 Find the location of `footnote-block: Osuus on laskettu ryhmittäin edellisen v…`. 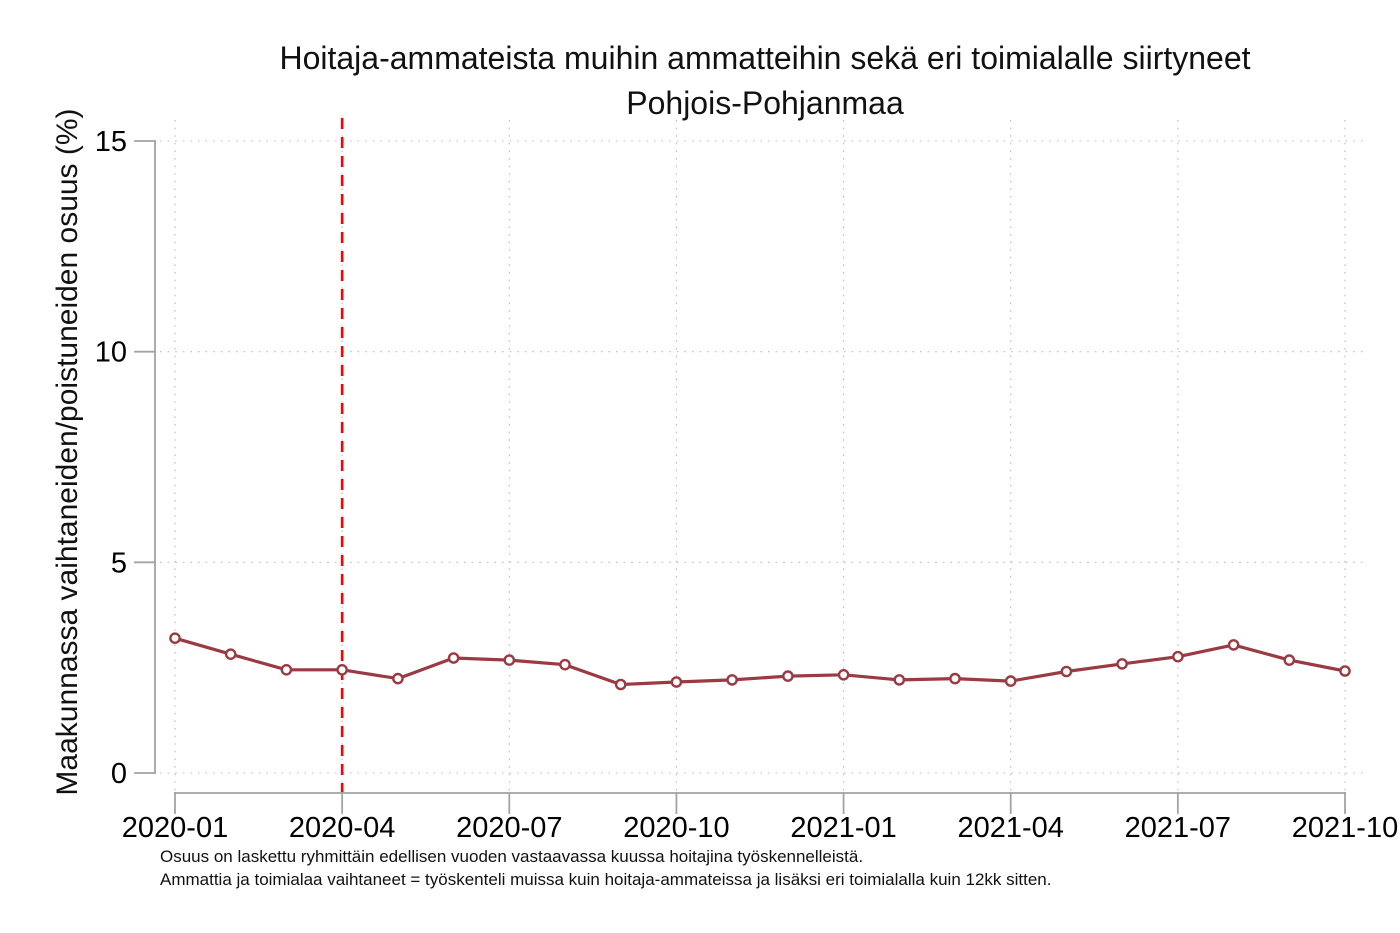

footnote-block: Osuus on laskettu ryhmittäin edellisen v… is located at coordinates (605, 868).